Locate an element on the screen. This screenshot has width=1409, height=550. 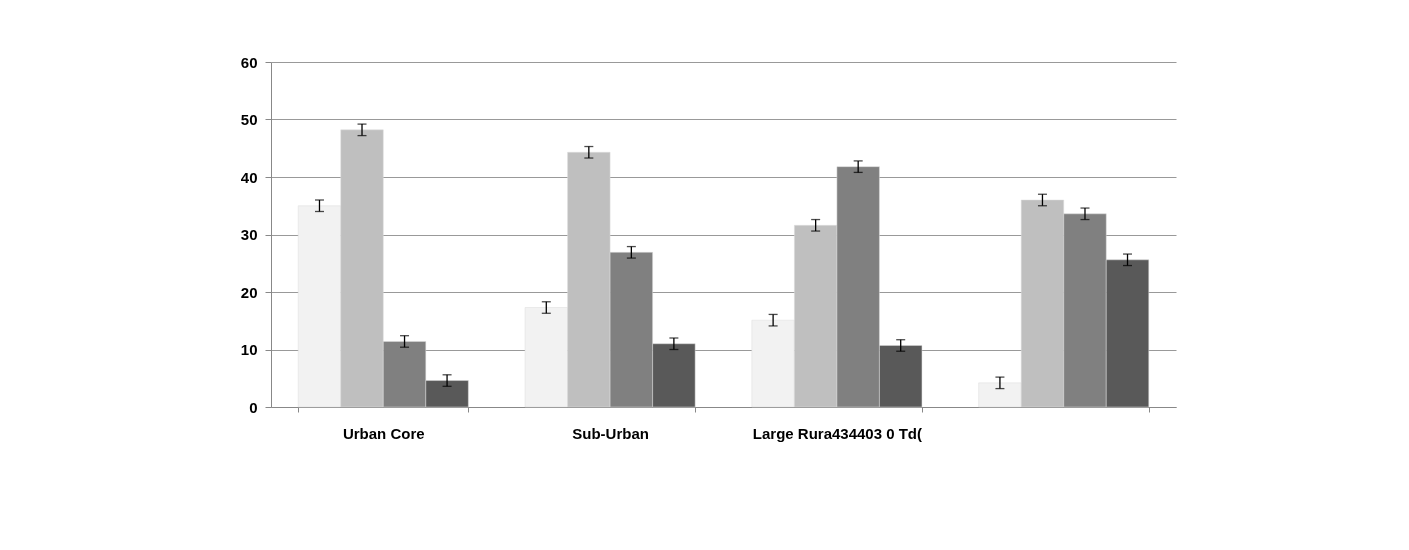
x-tick-label: Urban Core is located at coordinates (383, 433).